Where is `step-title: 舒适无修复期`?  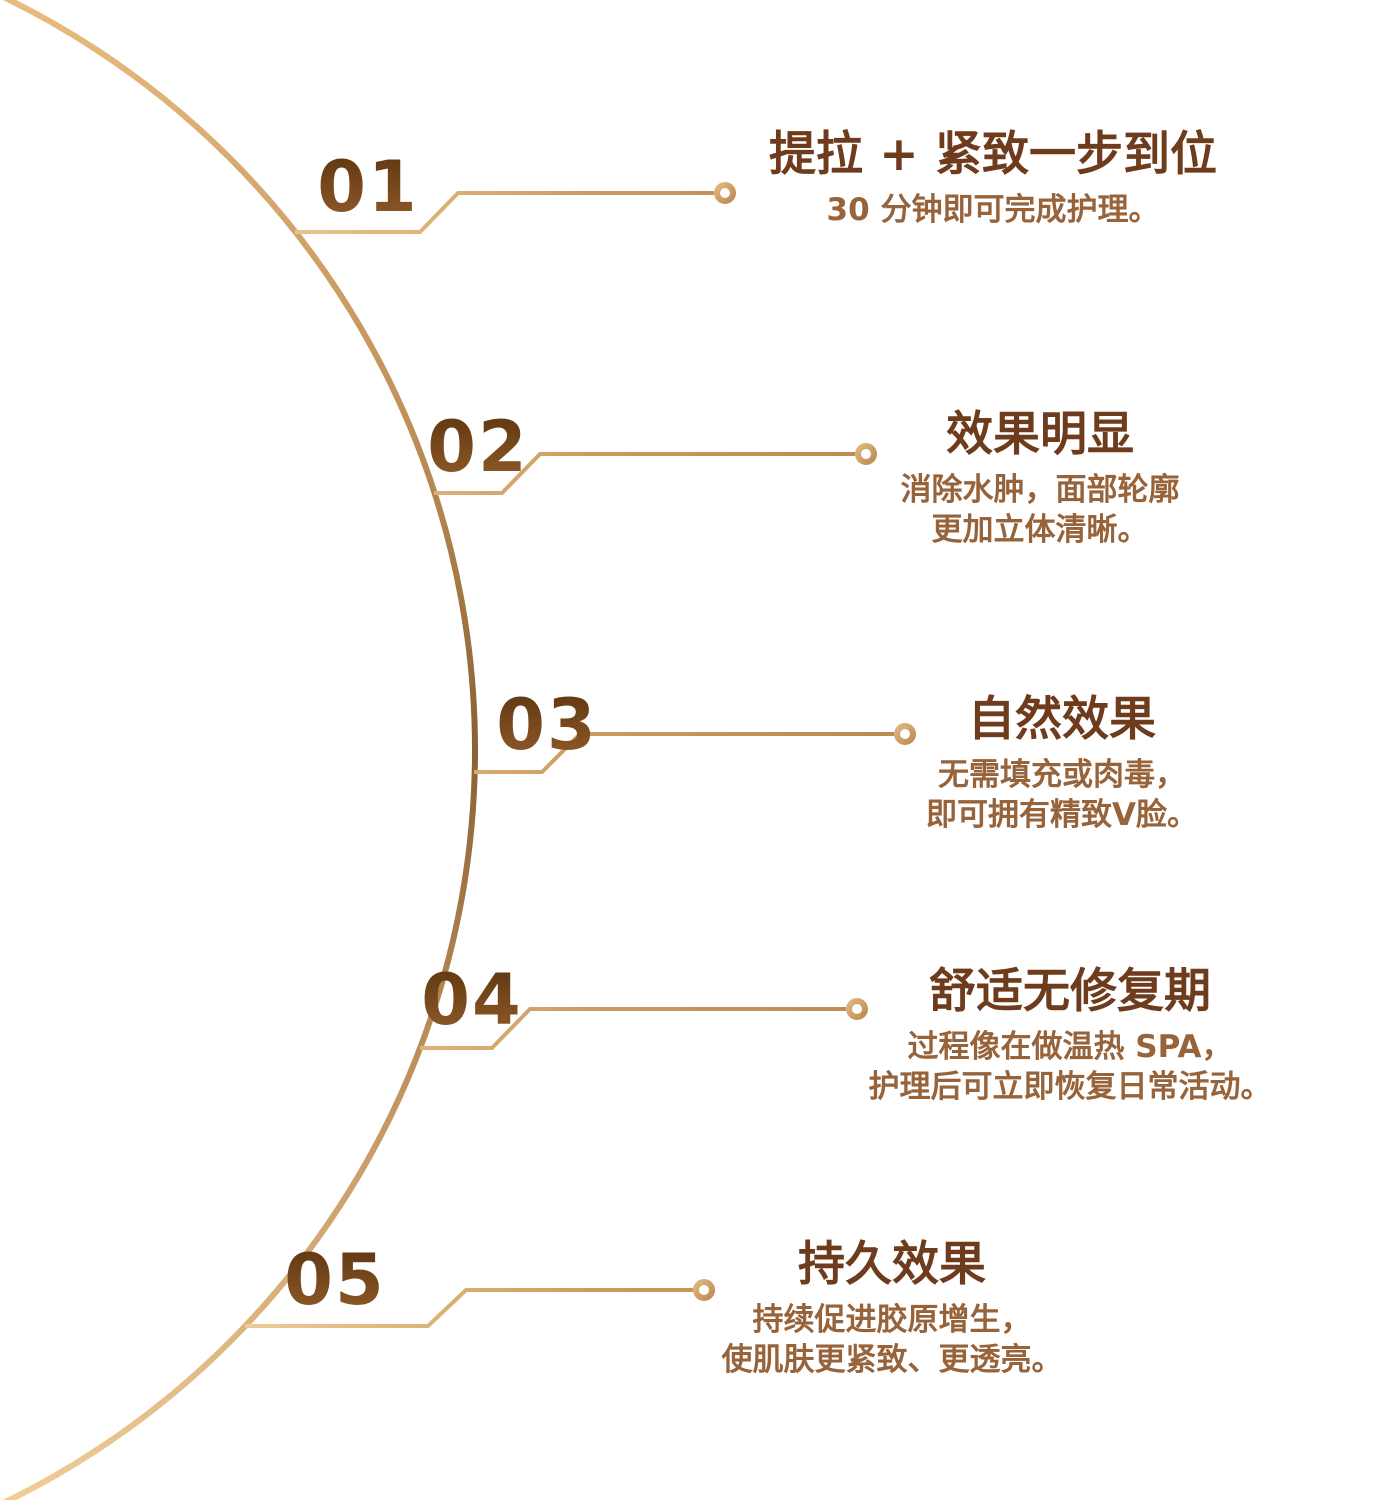
step-title: 舒适无修复期 is located at coordinates (1070, 991).